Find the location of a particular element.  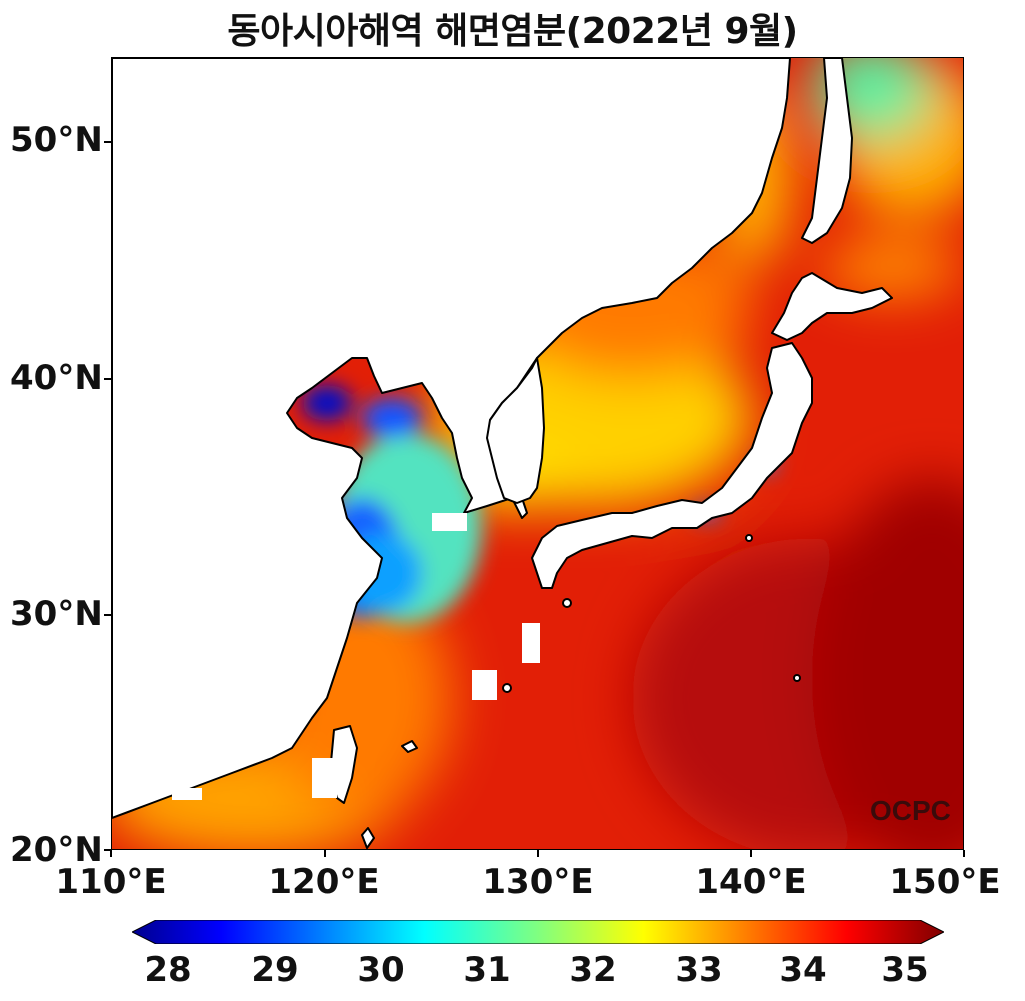

colorbar-tick-31: 31 is located at coordinates (487, 970).